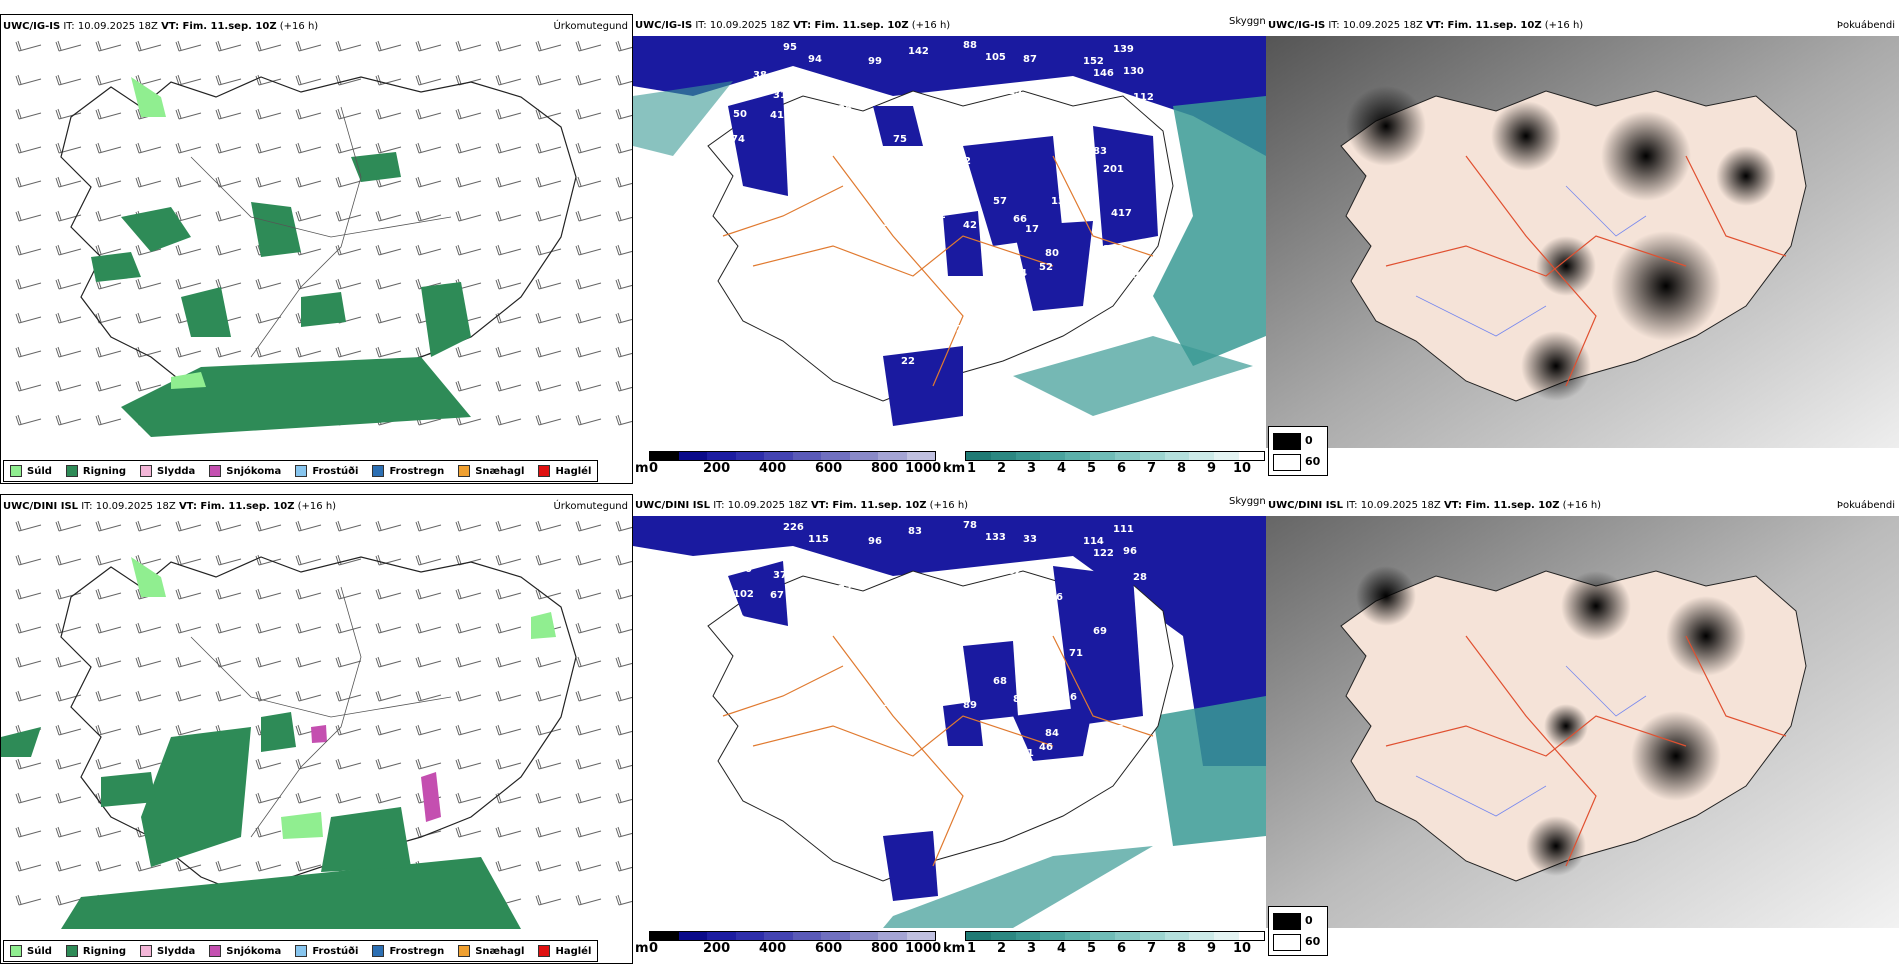 This screenshot has width=1900, height=964. Describe the element at coordinates (1123, 49) in the screenshot. I see `cloud-base-label: 139` at that location.